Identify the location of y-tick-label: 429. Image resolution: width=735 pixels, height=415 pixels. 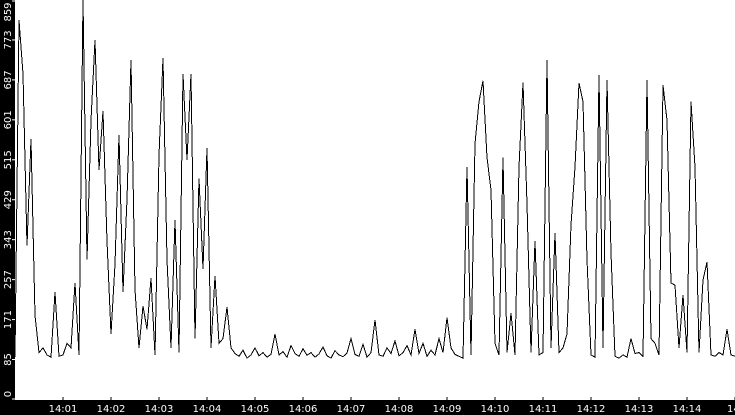
(8, 199).